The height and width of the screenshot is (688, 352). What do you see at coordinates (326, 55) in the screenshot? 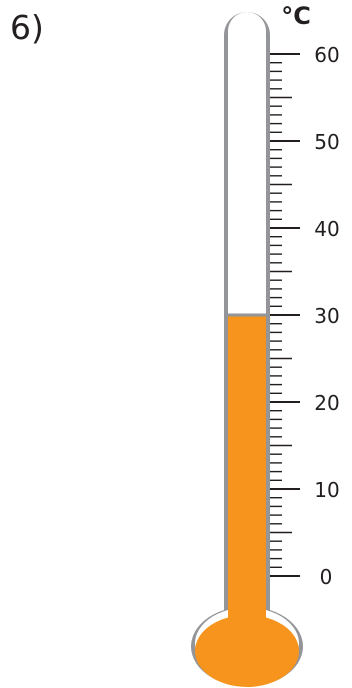
I see `tick-label: 60` at bounding box center [326, 55].